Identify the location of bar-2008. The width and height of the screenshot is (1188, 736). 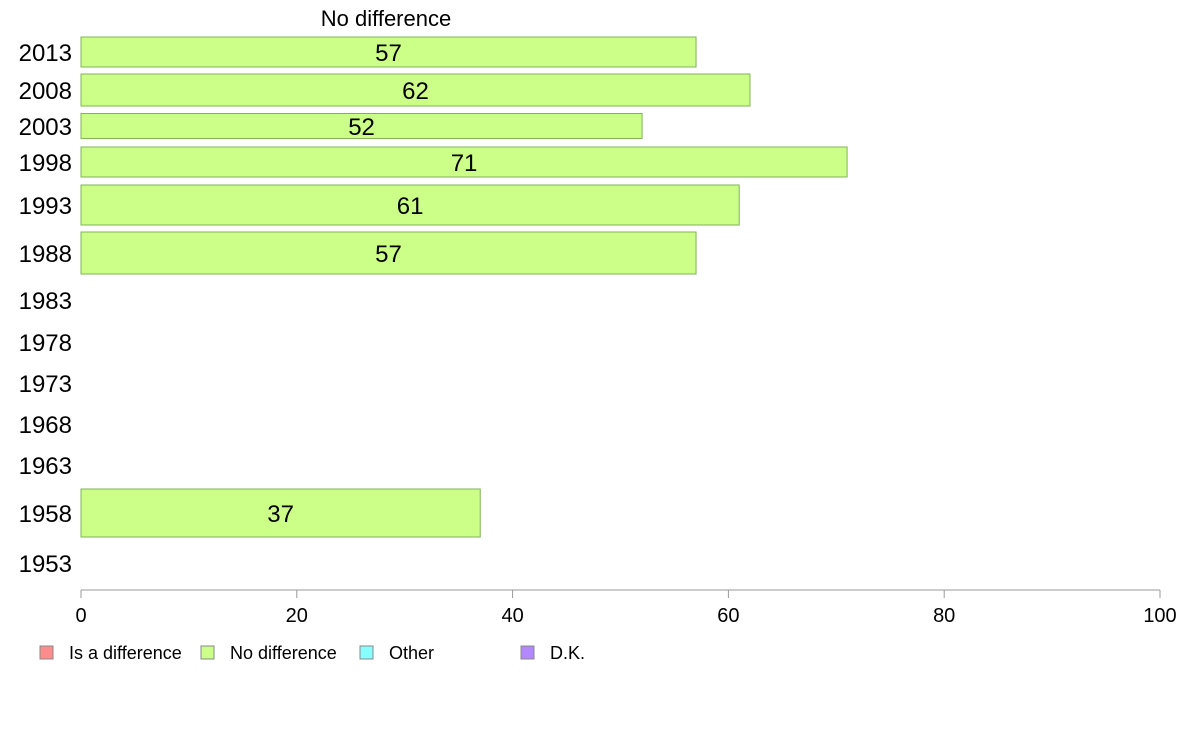
(415, 90).